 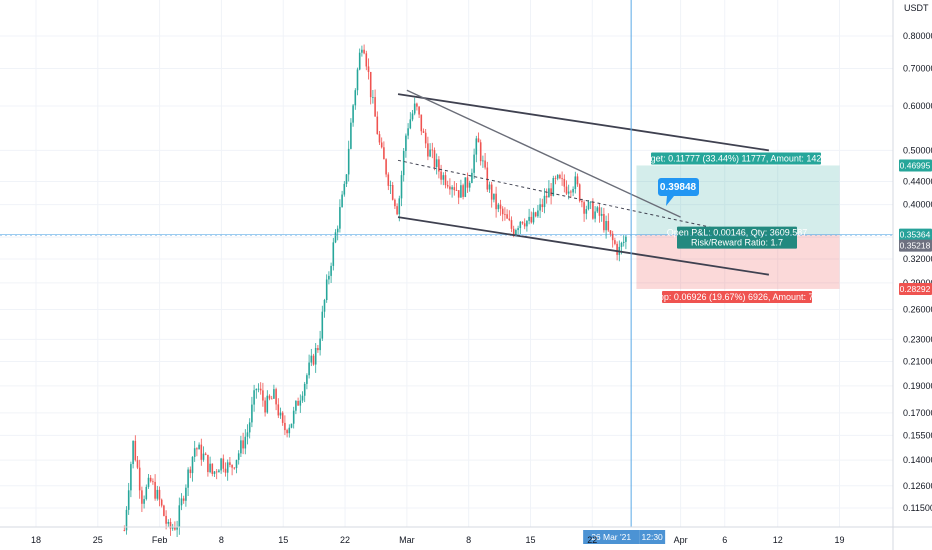 I want to click on channel-lower-line, so click(x=583, y=246).